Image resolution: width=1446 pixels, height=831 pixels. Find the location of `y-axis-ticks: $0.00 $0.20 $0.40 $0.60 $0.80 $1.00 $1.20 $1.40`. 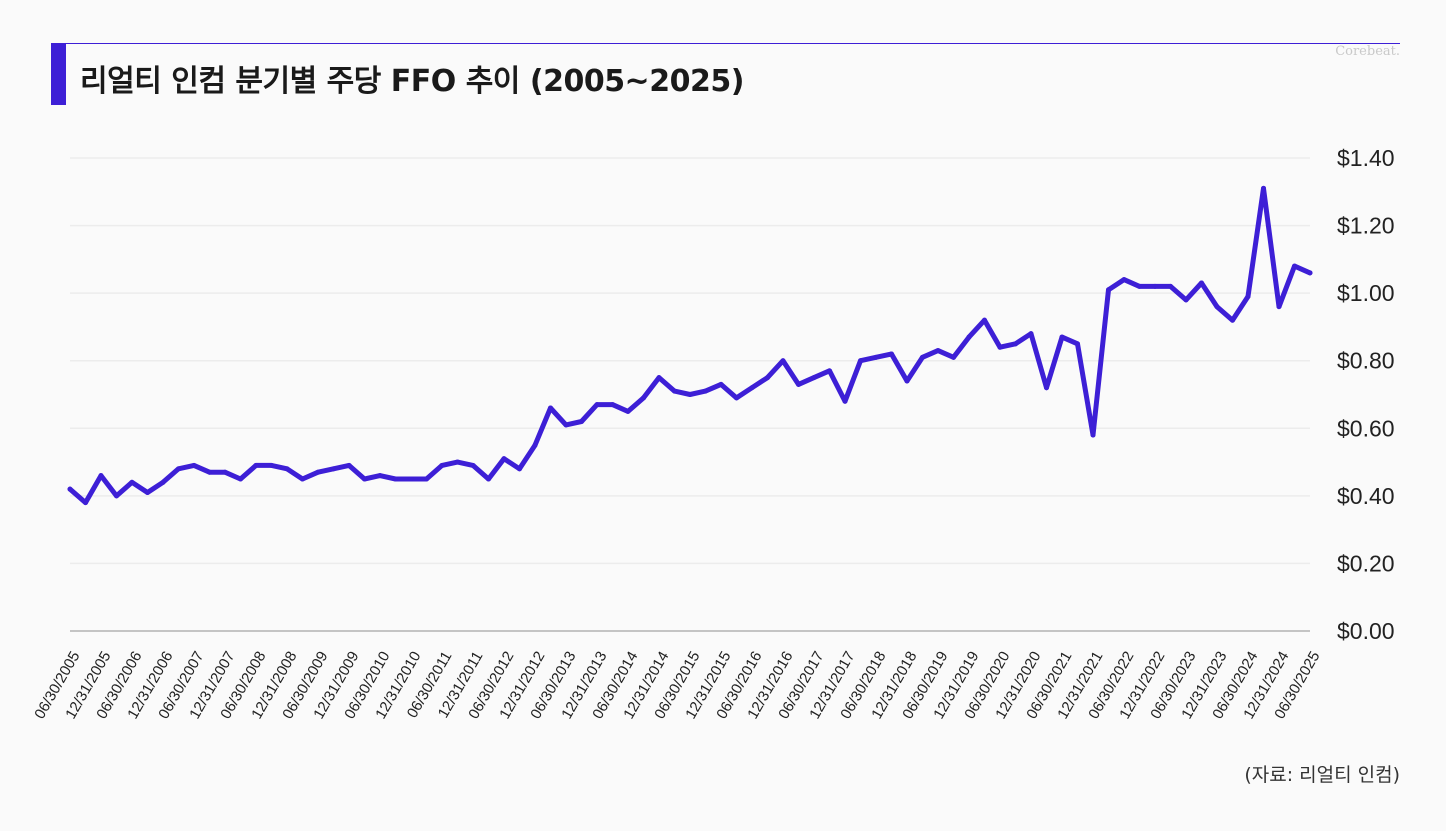

y-axis-ticks: $0.00 $0.20 $0.40 $0.60 $0.80 $1.00 $1.20 $1.40 is located at coordinates (1366, 394).